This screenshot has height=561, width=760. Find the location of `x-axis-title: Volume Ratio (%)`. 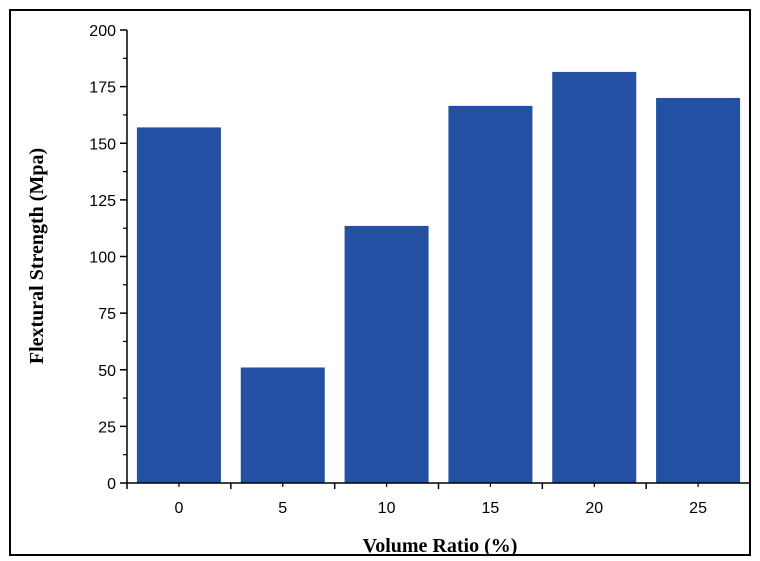

x-axis-title: Volume Ratio (%) is located at coordinates (440, 546).